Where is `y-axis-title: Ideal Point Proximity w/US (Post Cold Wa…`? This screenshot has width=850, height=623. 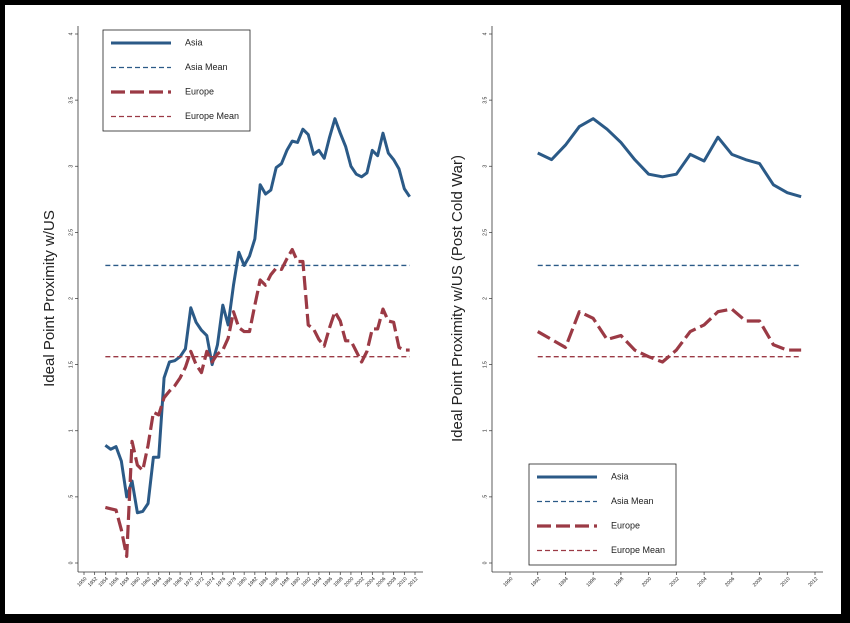
y-axis-title: Ideal Point Proximity w/US (Post Cold Wa… is located at coordinates (457, 298).